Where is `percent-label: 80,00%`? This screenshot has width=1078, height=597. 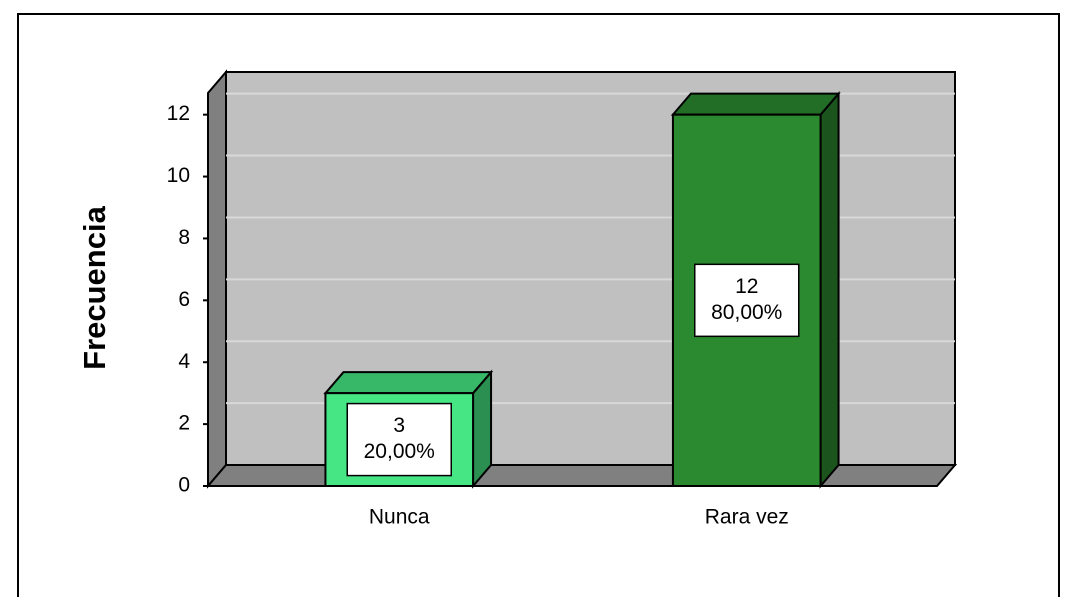
percent-label: 80,00% is located at coordinates (746, 312).